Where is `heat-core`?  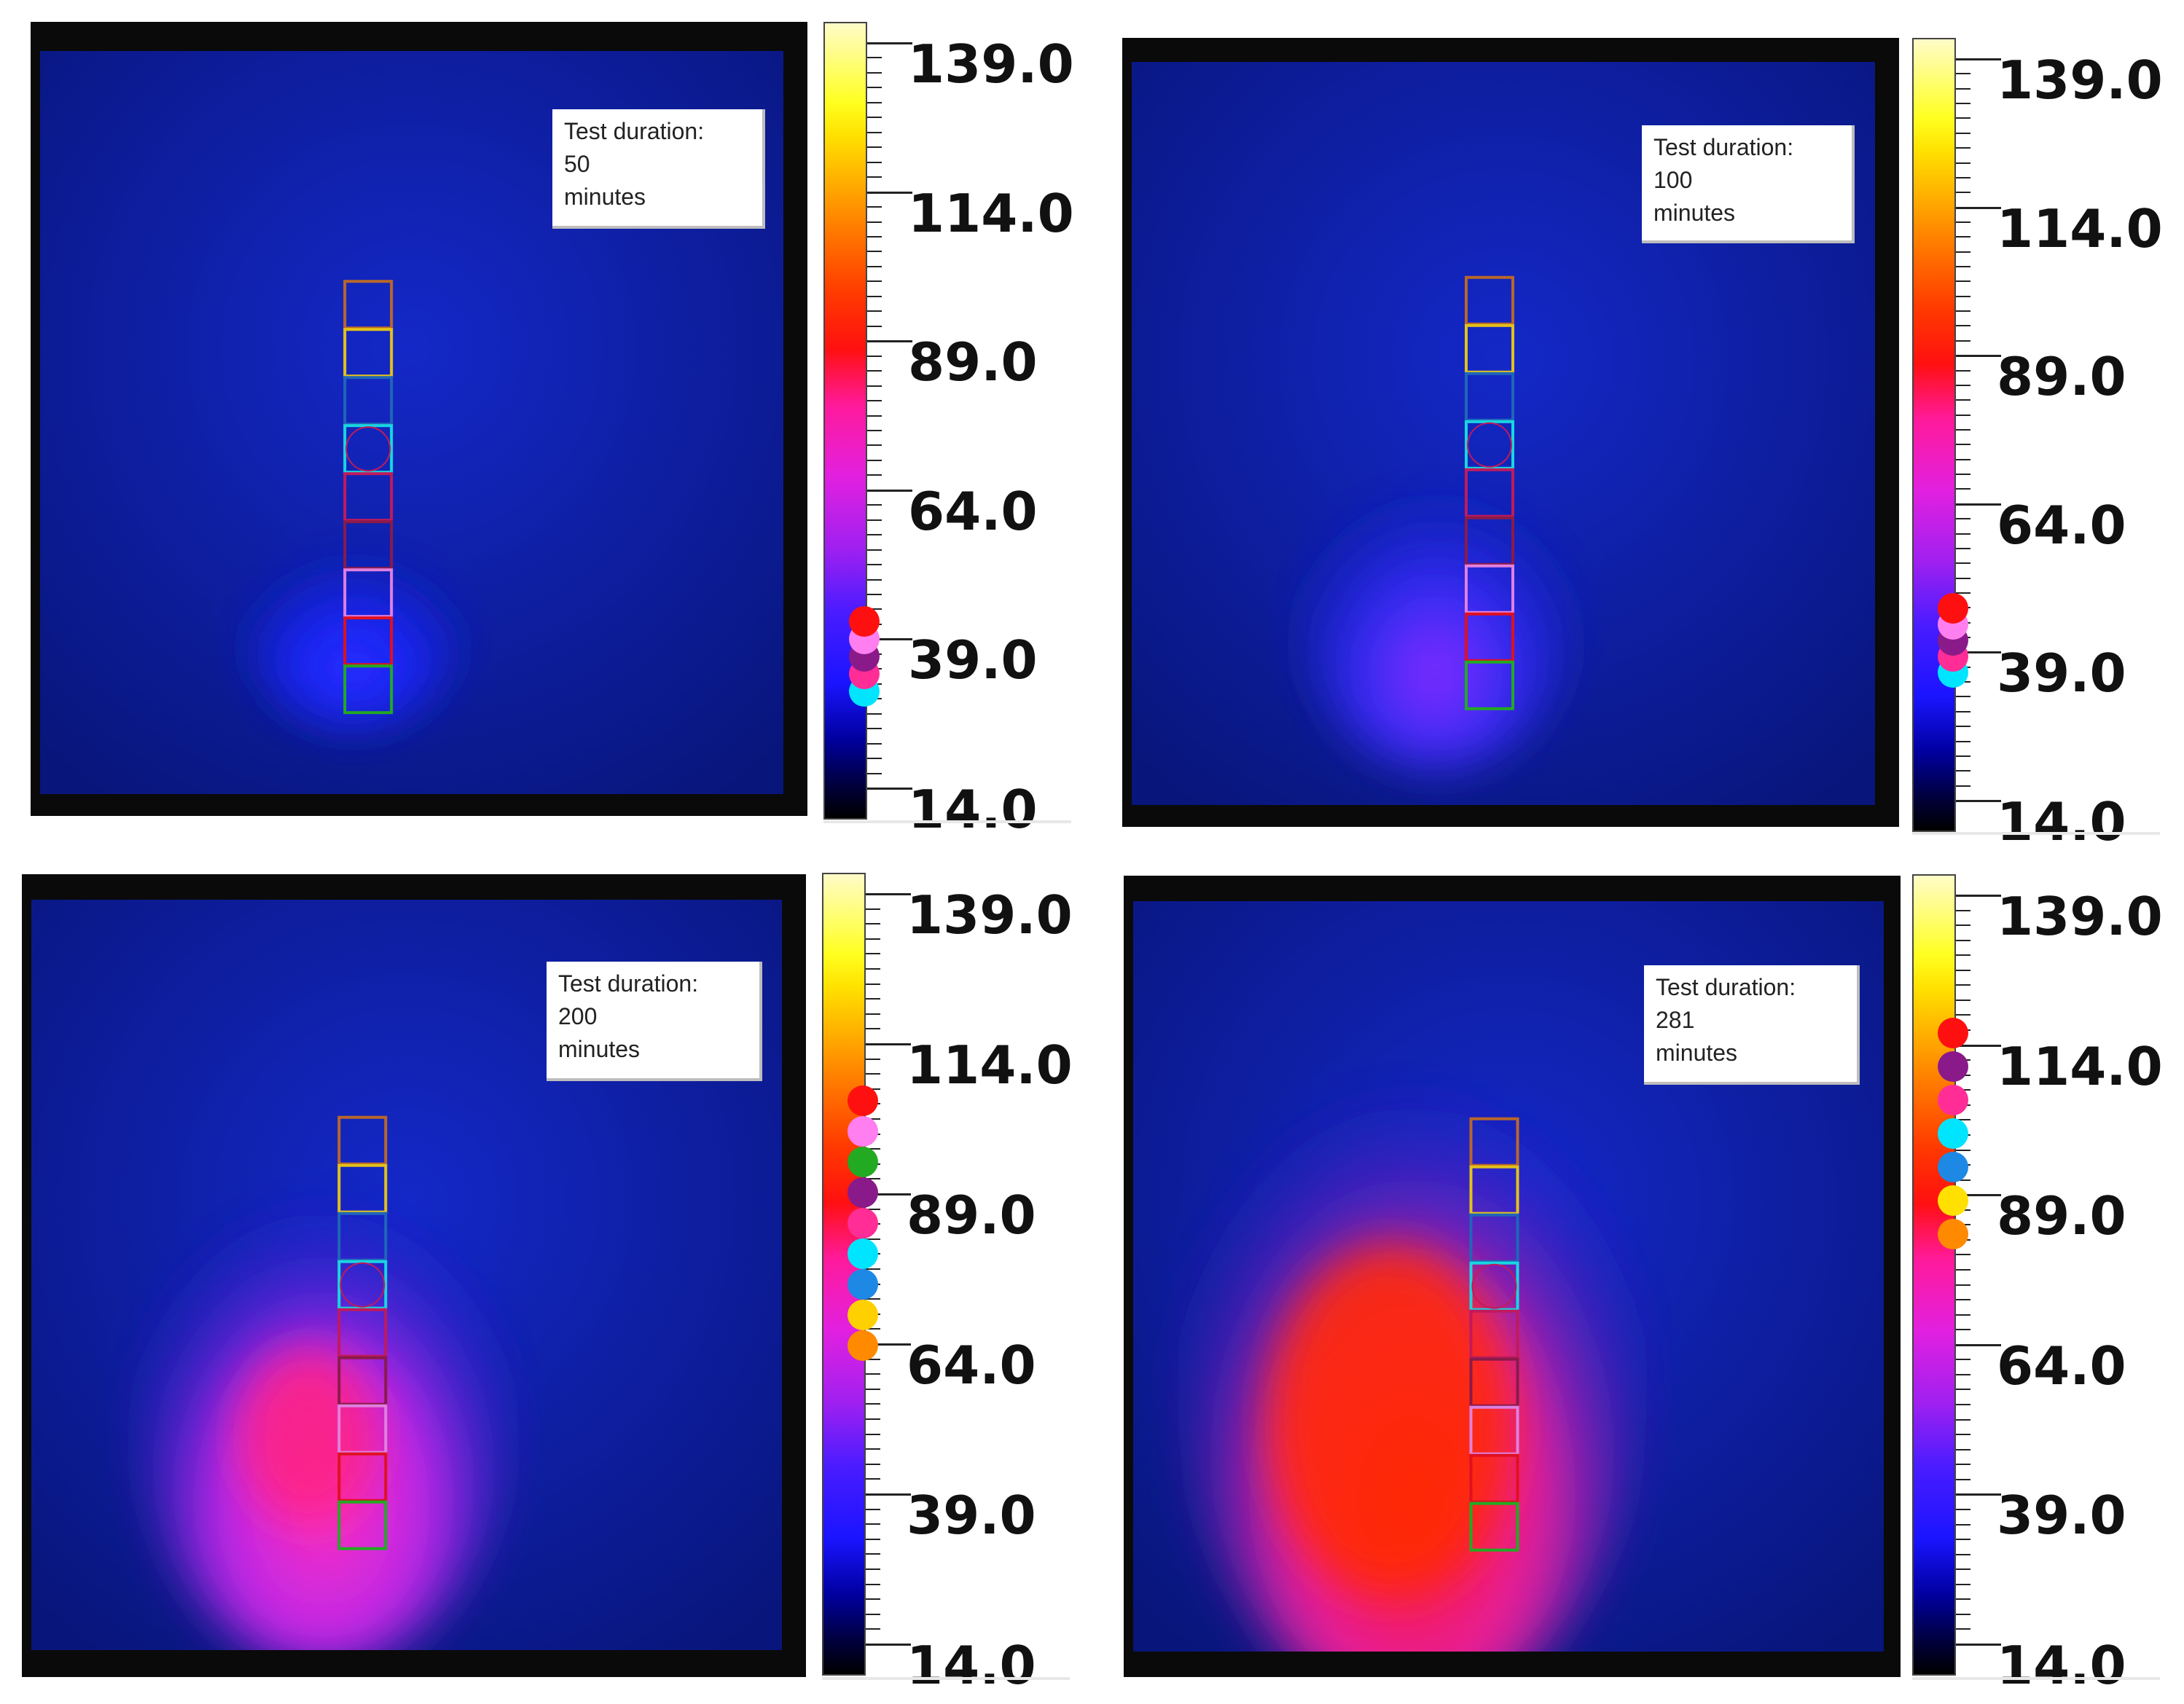 heat-core is located at coordinates (308, 1437).